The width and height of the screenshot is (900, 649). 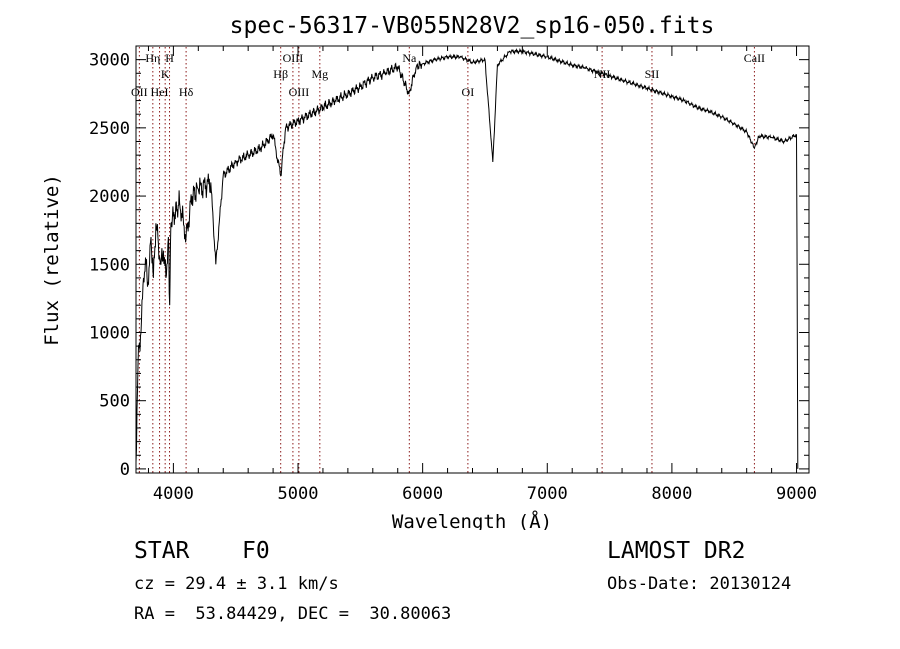 What do you see at coordinates (472, 26) in the screenshot?
I see `chart-title: spec-56317-VB055N28V2_sp16-050.fits` at bounding box center [472, 26].